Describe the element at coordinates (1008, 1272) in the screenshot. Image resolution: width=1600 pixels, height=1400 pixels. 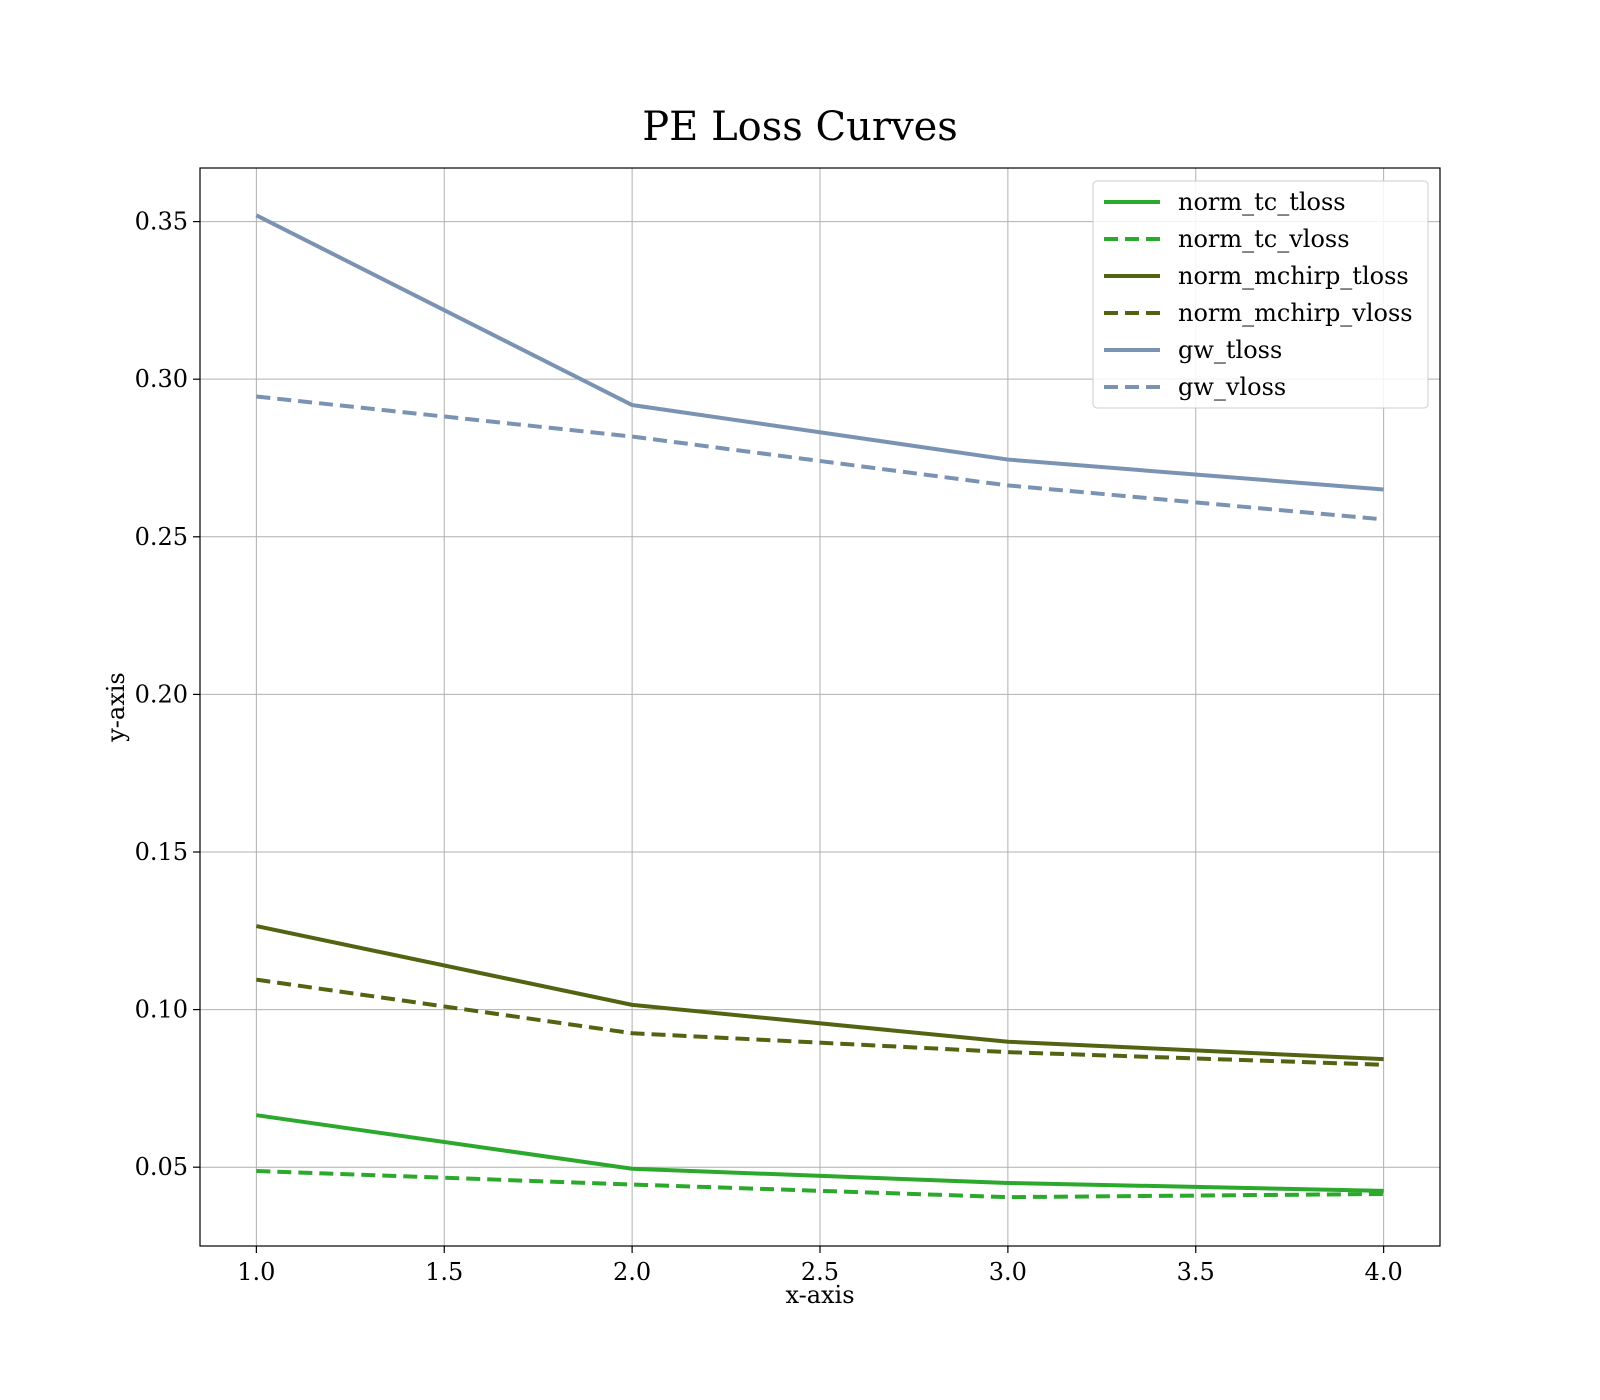
I see `x-tick-label: 3.0` at that location.